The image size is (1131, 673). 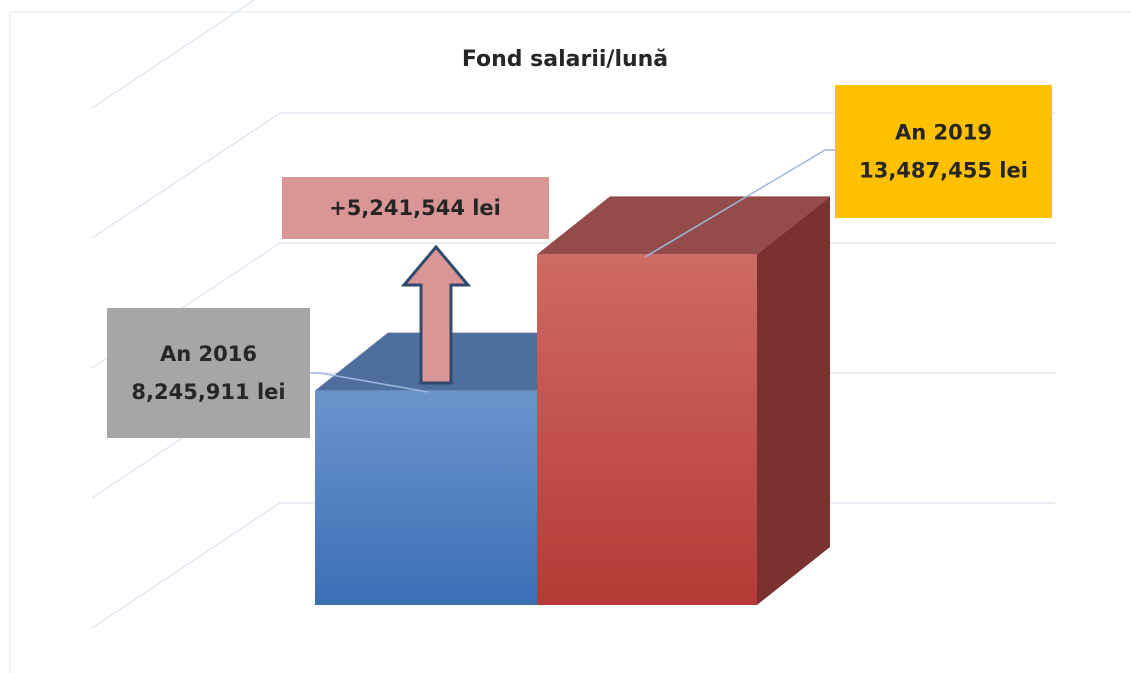 What do you see at coordinates (943, 171) in the screenshot?
I see `data-label: 13,487,455 lei` at bounding box center [943, 171].